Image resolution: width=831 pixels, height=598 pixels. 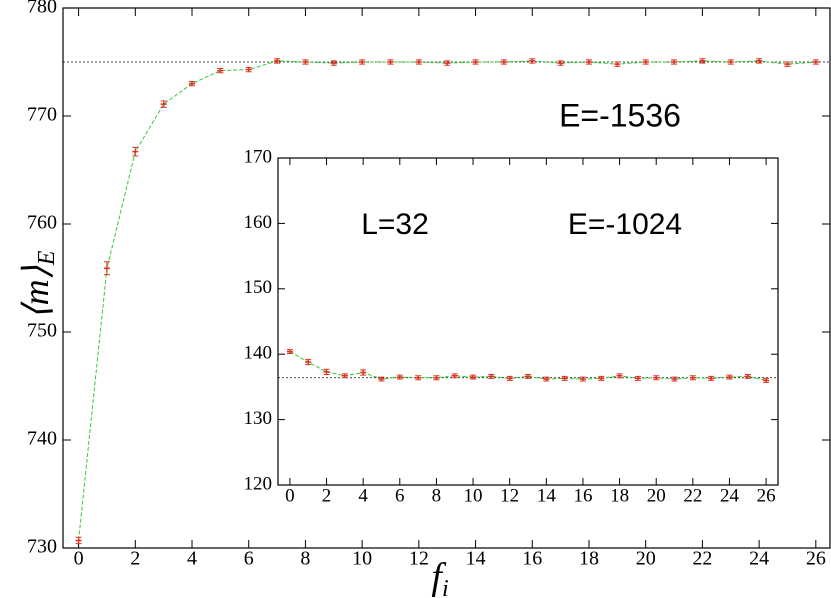 What do you see at coordinates (445, 587) in the screenshot?
I see `x-axis-label-sub: i` at bounding box center [445, 587].